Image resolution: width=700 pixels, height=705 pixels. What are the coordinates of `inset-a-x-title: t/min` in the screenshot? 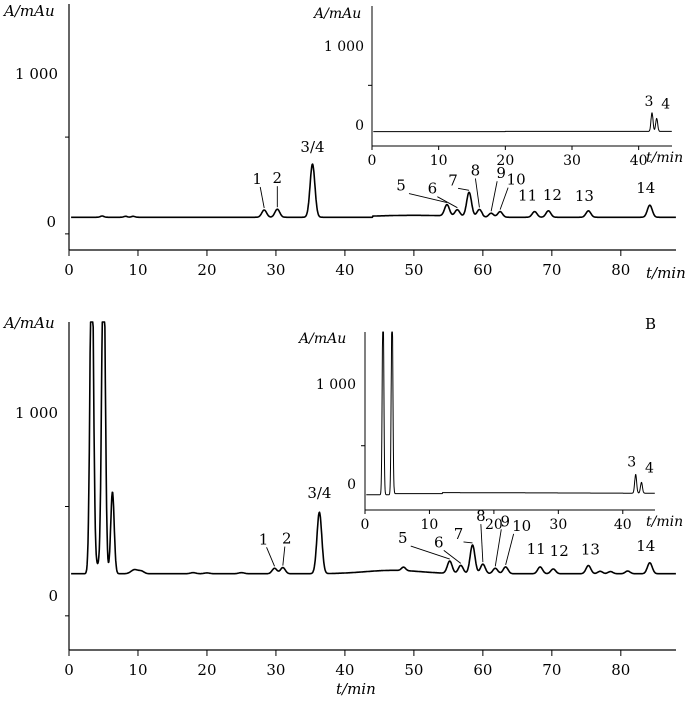 It's located at (664, 158).